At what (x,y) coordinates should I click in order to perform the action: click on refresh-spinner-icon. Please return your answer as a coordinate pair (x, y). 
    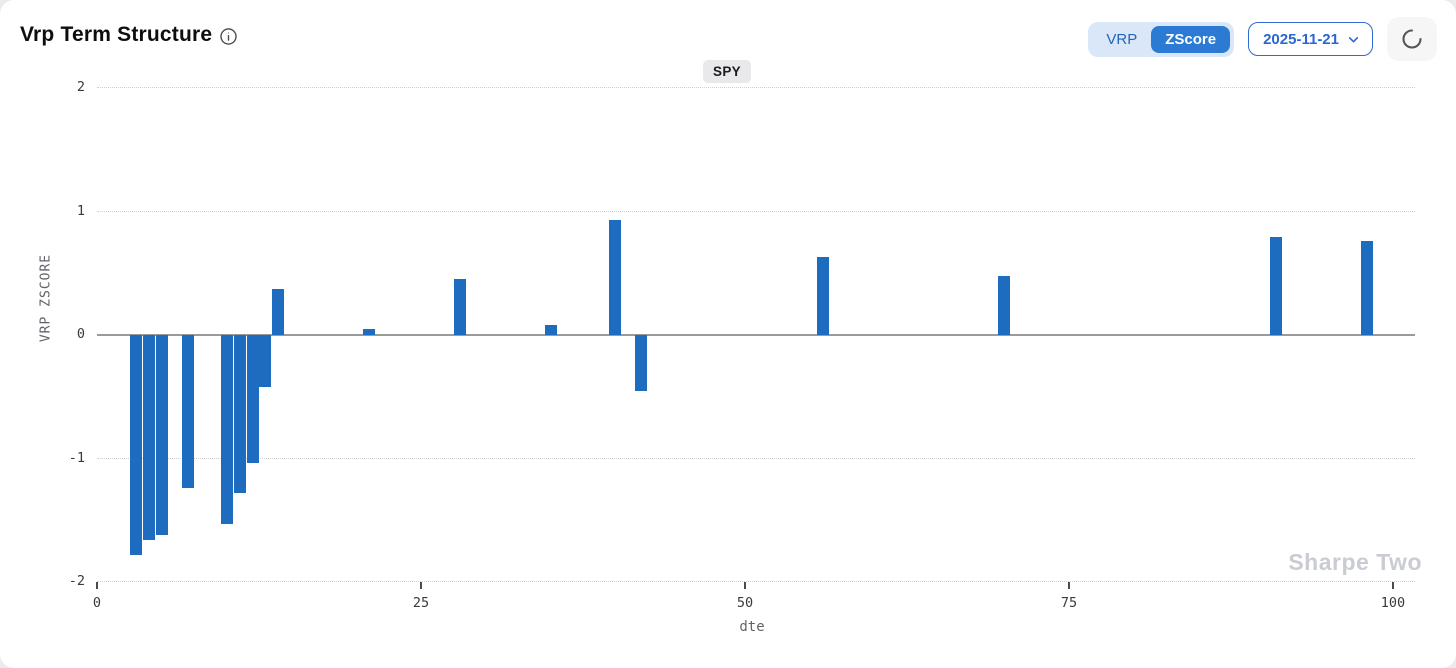
    Looking at the image, I should click on (1412, 39).